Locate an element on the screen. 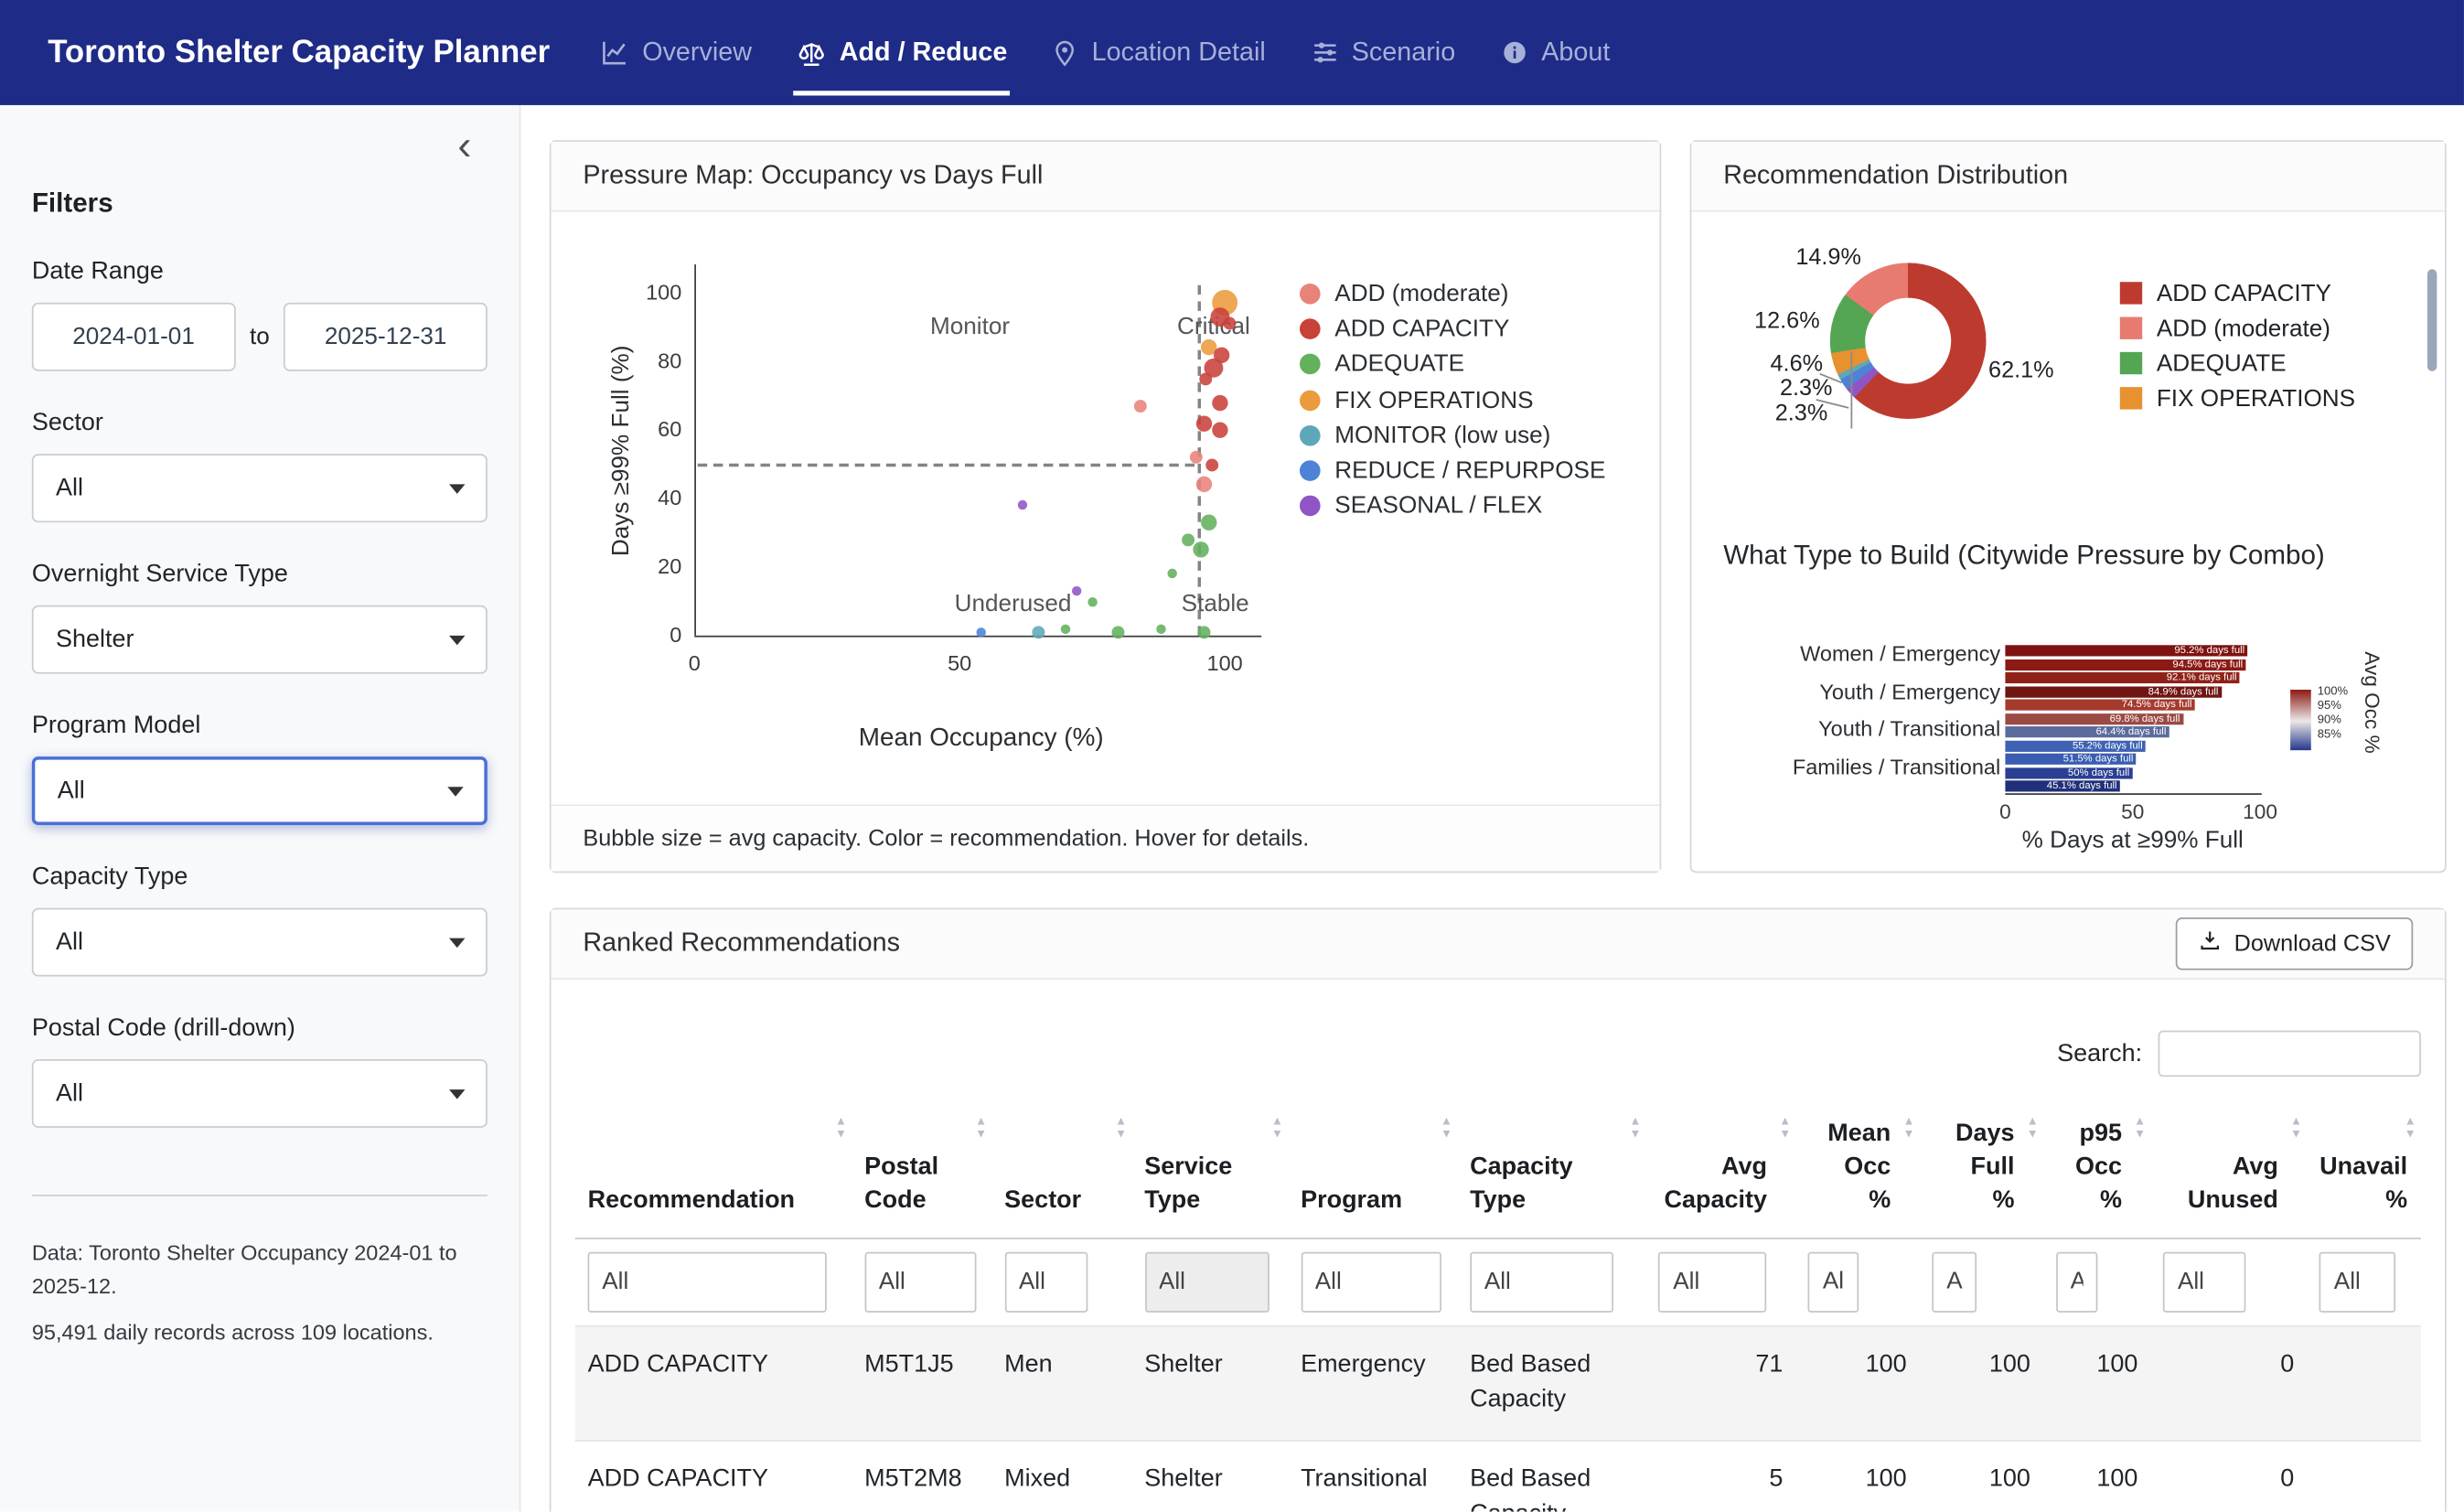 The image size is (2464, 1512). pressure-bar: 95.2% days full is located at coordinates (2127, 651).